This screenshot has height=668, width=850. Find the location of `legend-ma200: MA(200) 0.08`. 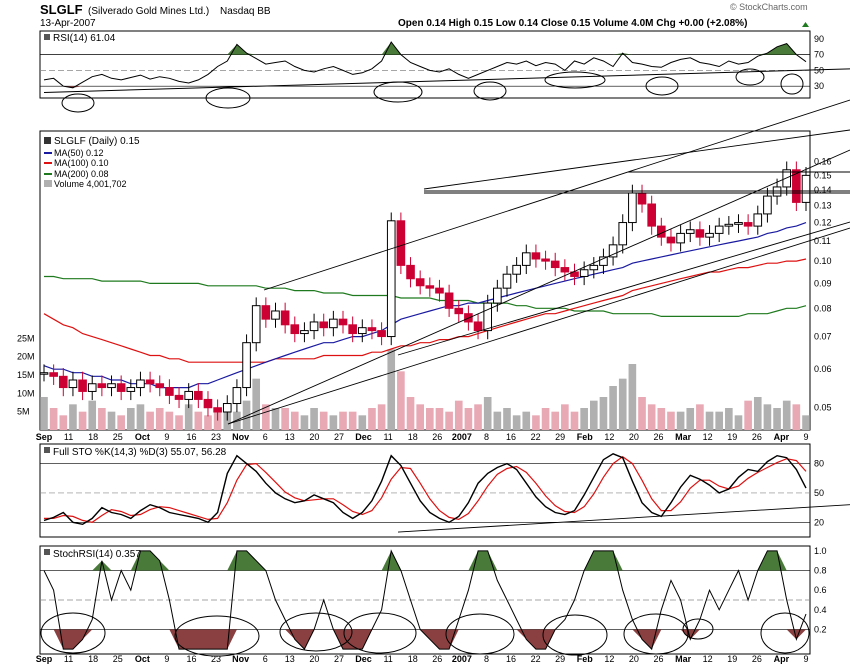

legend-ma200: MA(200) 0.08 is located at coordinates (81, 174).